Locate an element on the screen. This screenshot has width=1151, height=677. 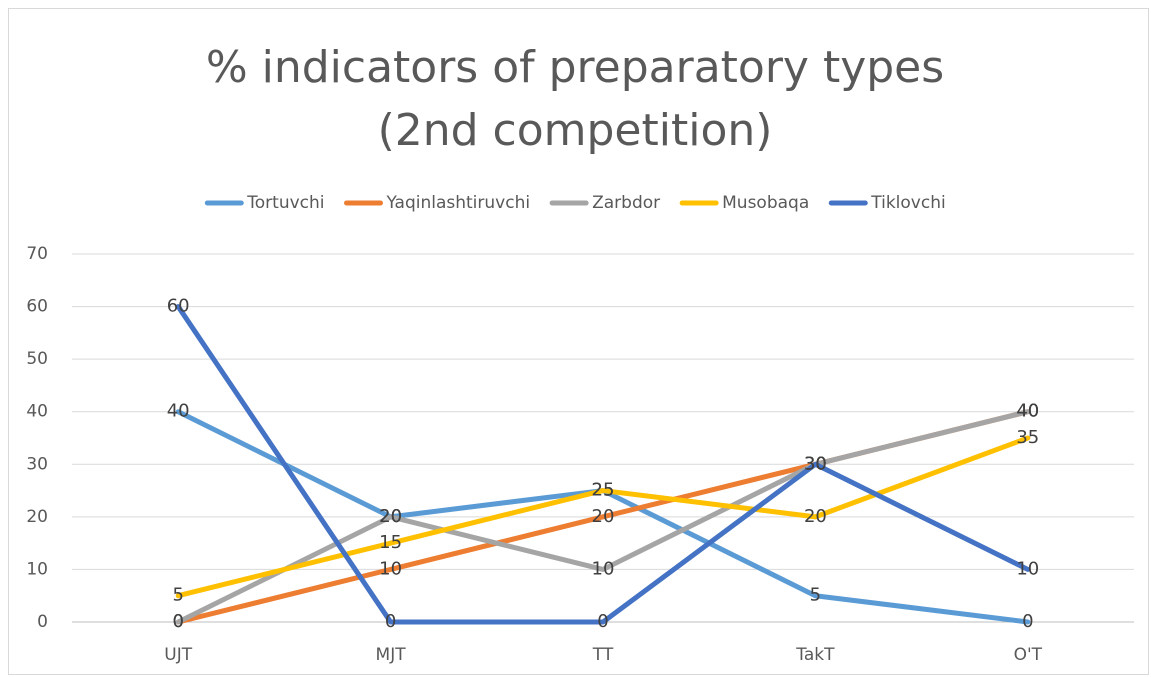
y-tick-label: 60 is located at coordinates (37, 307).